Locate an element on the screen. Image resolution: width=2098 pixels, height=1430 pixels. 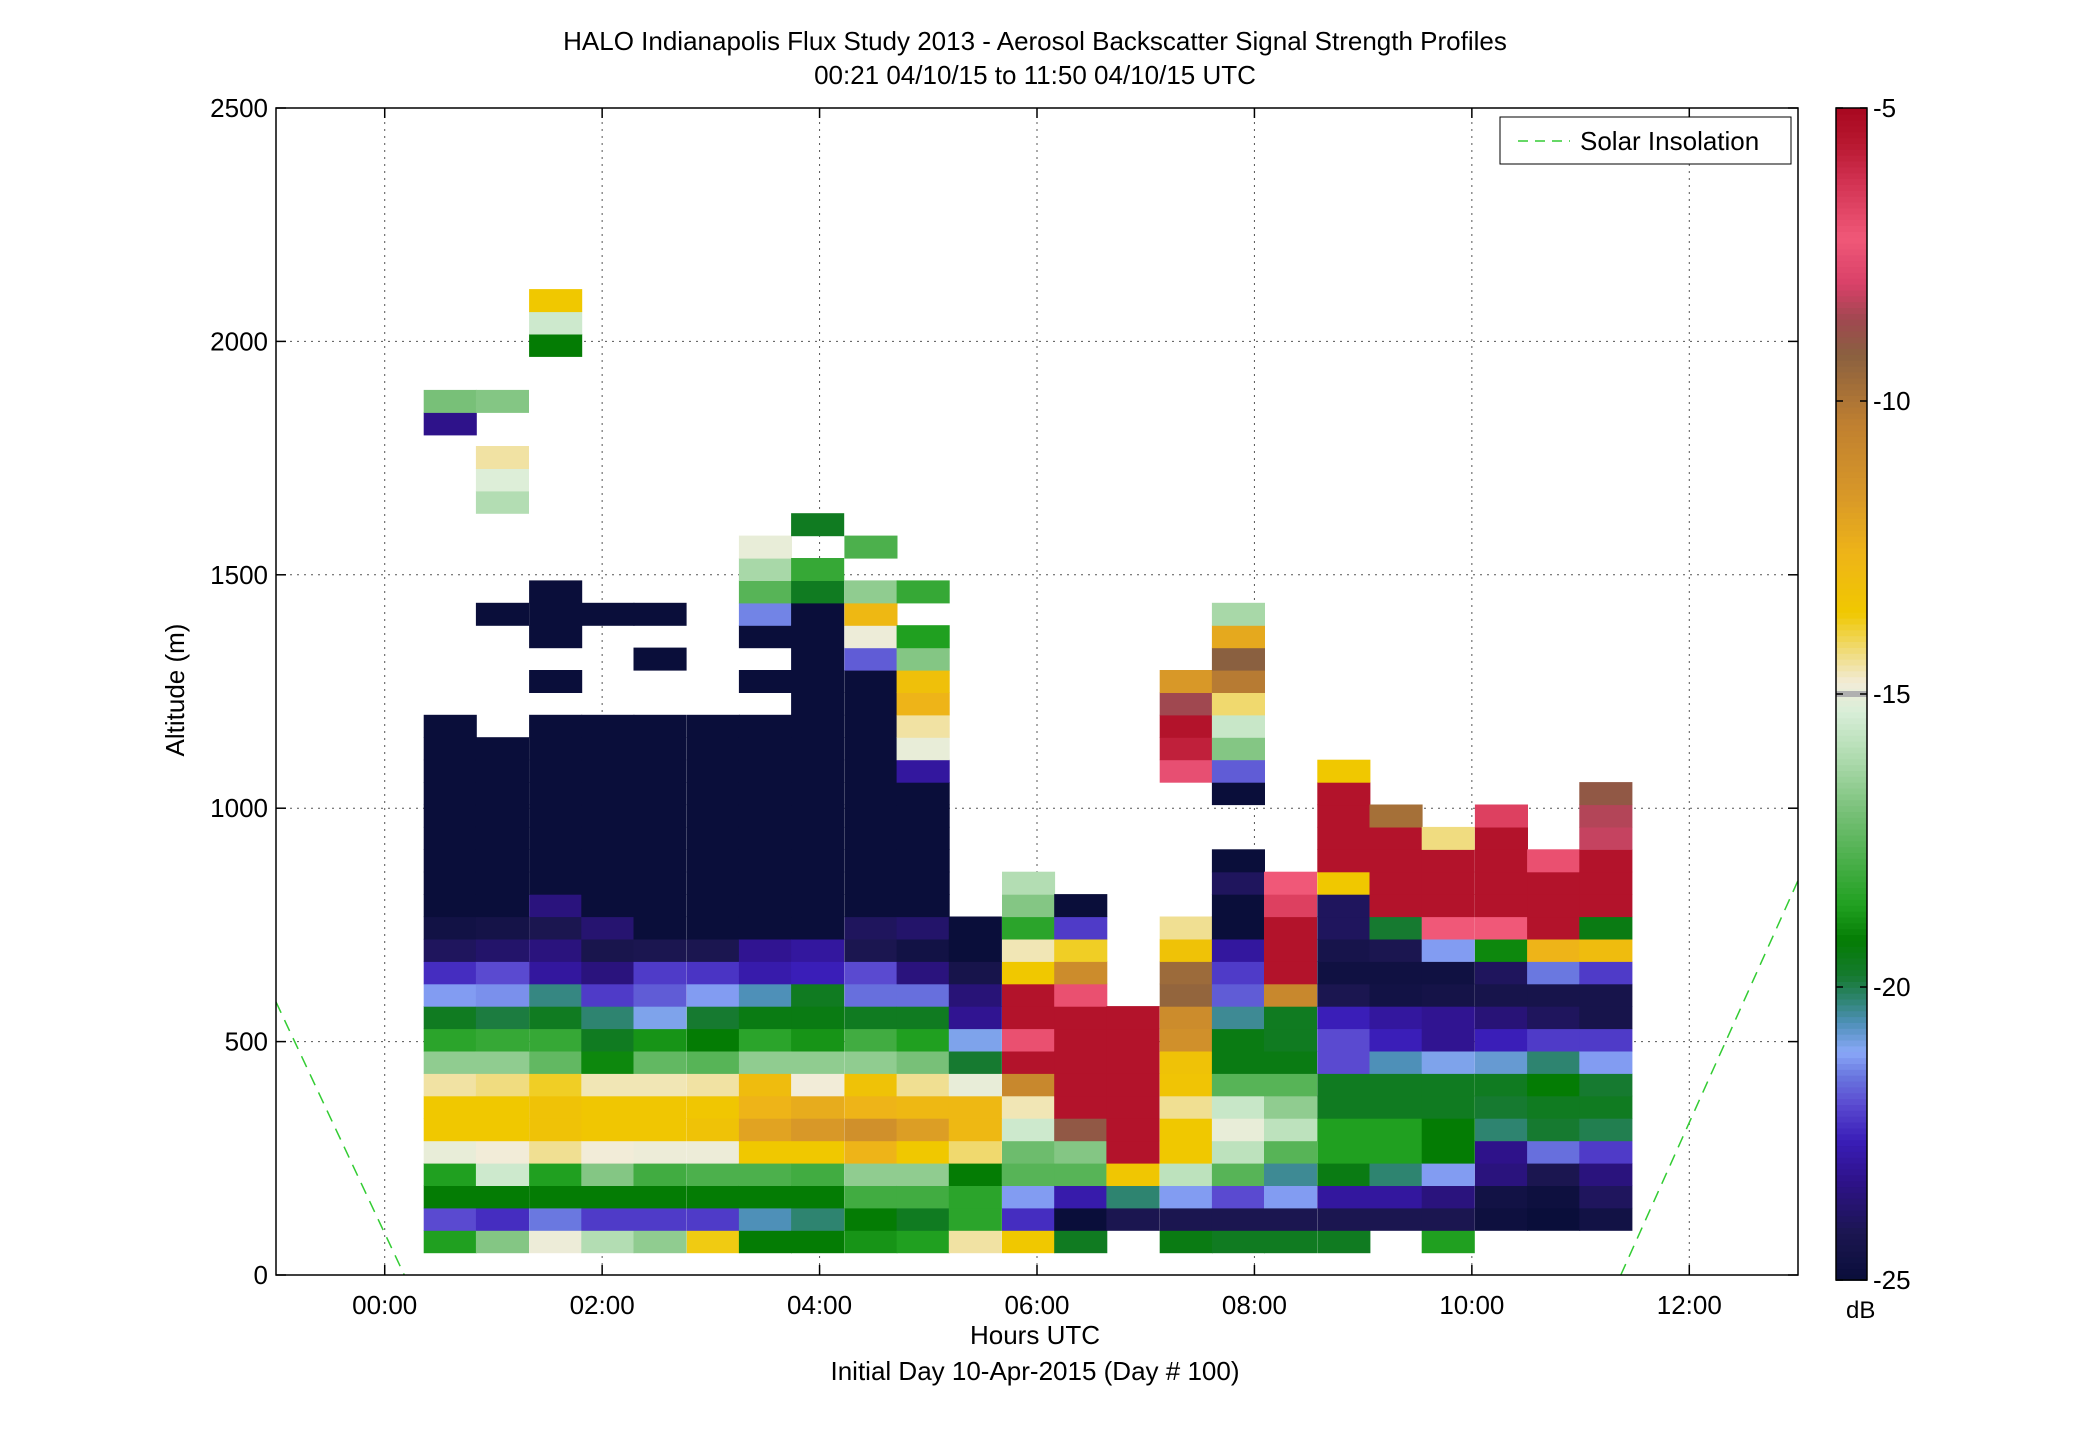
legend: Solar Insolation is located at coordinates (1645, 140).